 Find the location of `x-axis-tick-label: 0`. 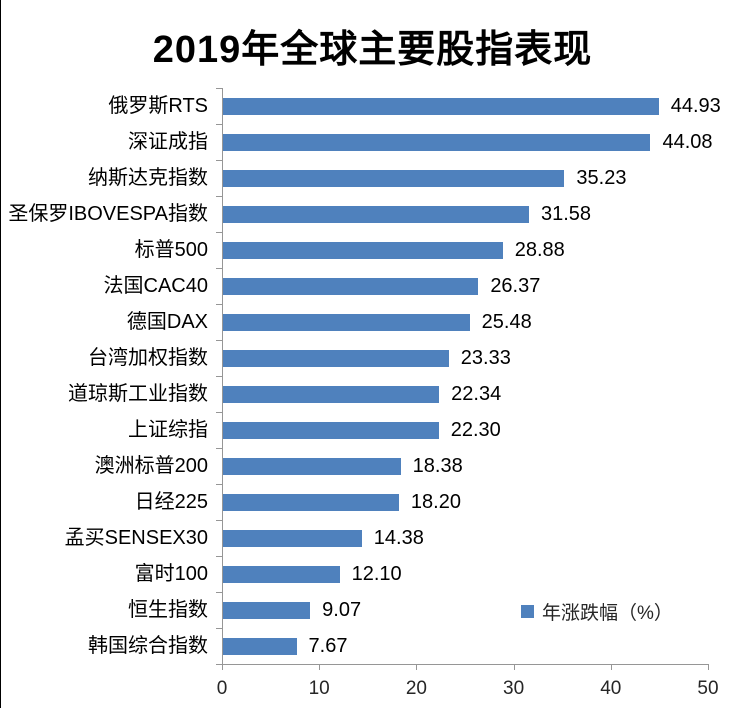

x-axis-tick-label: 0 is located at coordinates (222, 688).